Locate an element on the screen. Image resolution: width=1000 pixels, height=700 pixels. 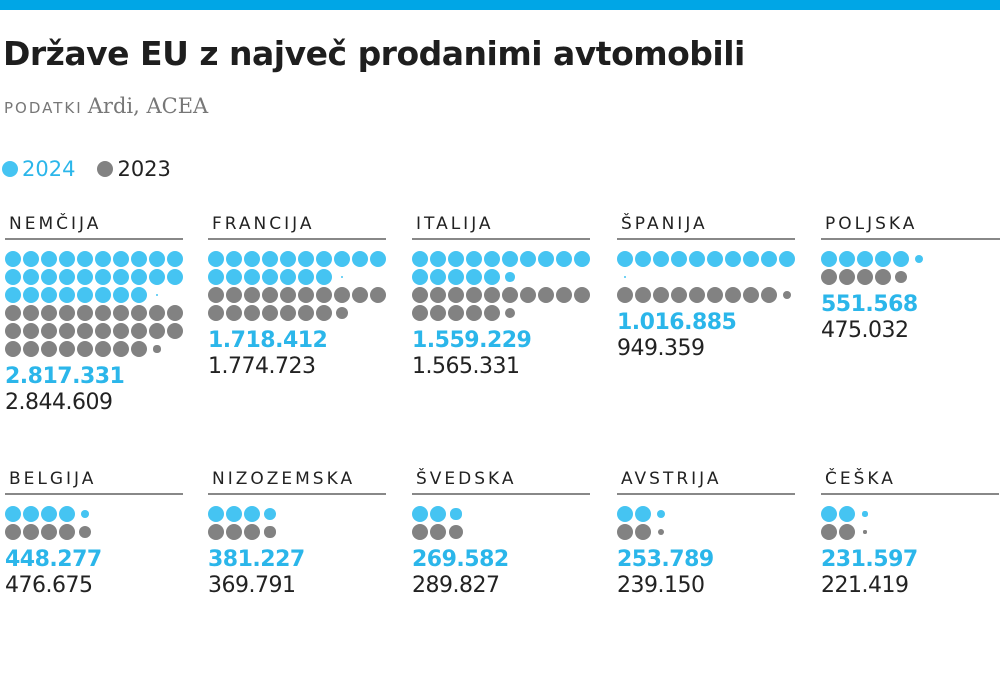
country-cell: NEMČIJA 2.817.331 2.844.609 is located at coordinates (94, 313).